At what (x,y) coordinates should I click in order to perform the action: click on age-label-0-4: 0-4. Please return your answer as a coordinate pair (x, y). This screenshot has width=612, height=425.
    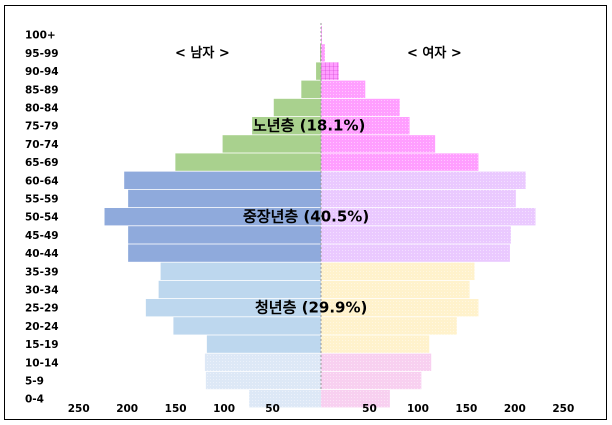
    Looking at the image, I should click on (34, 400).